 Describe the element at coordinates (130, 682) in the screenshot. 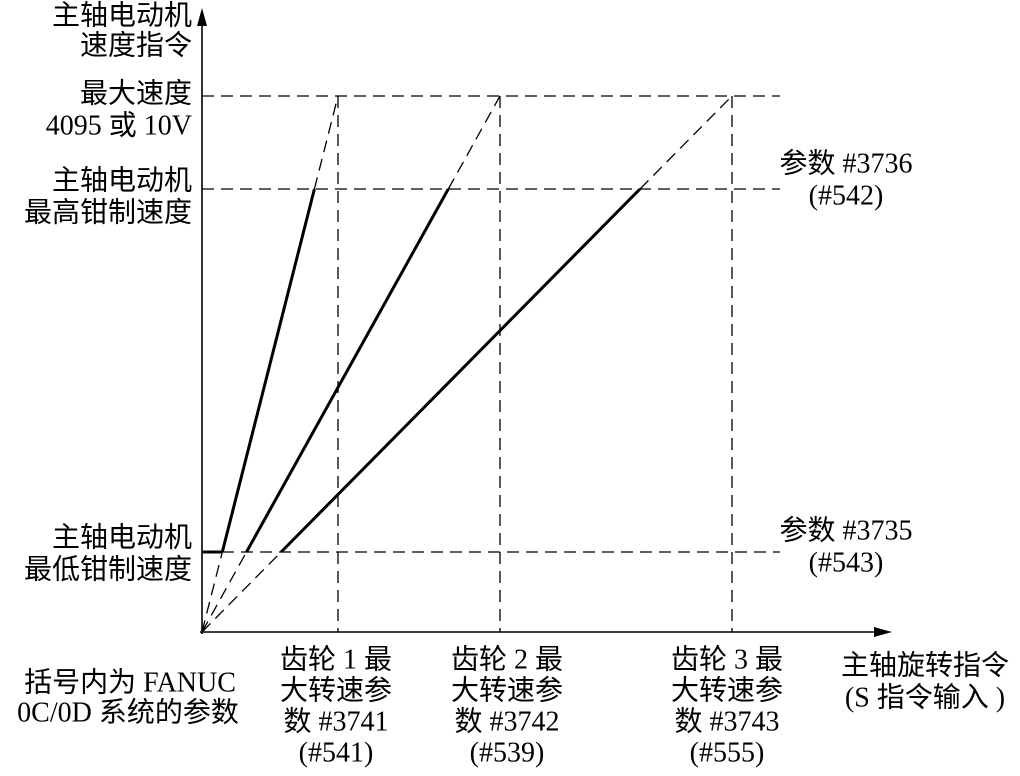

I see `note: 括号内为 FANUC` at that location.